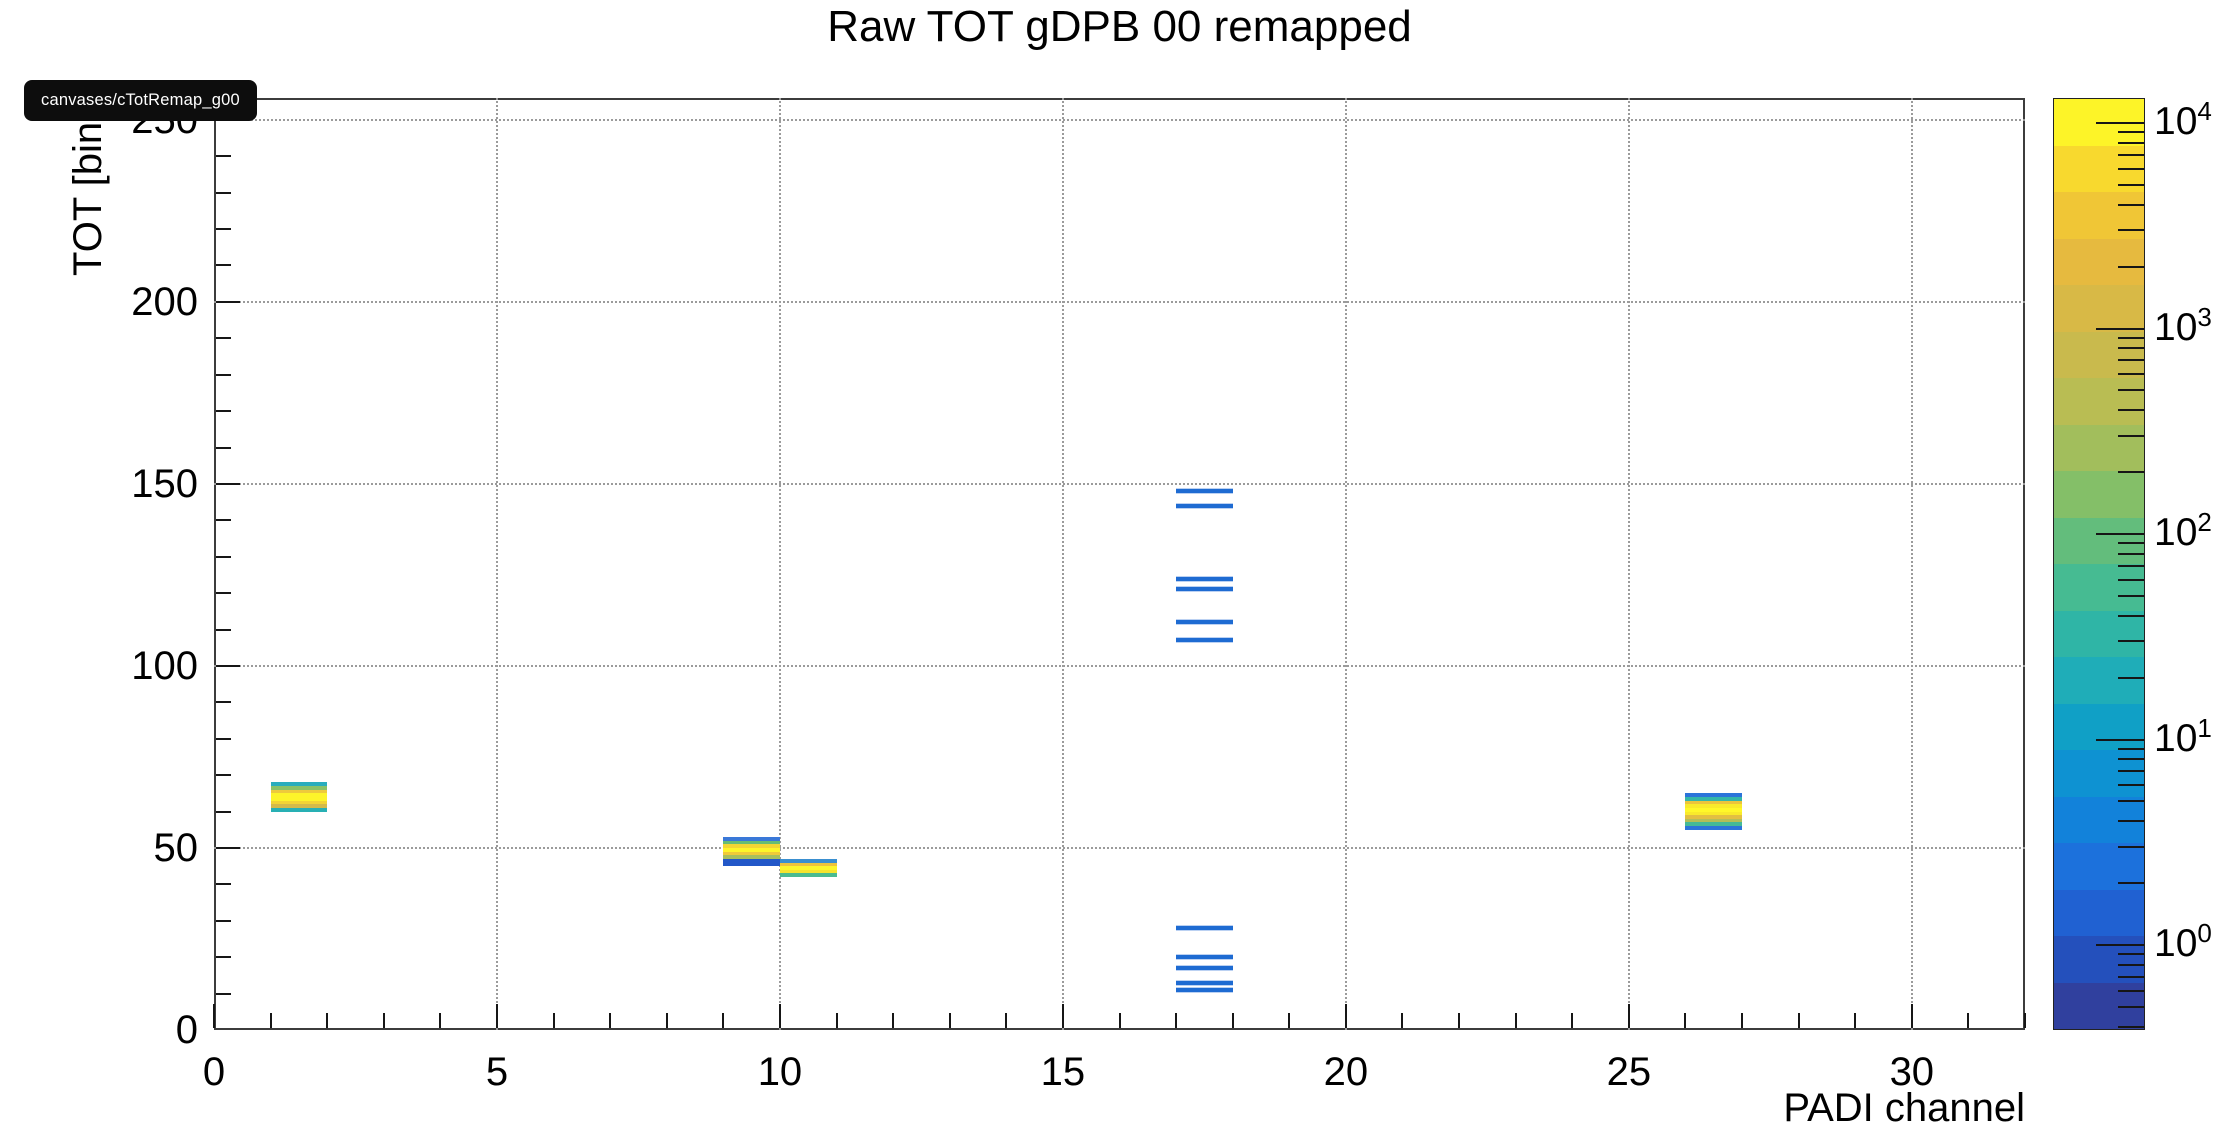  What do you see at coordinates (780, 1072) in the screenshot?
I see `x-tick-label: 10` at bounding box center [780, 1072].